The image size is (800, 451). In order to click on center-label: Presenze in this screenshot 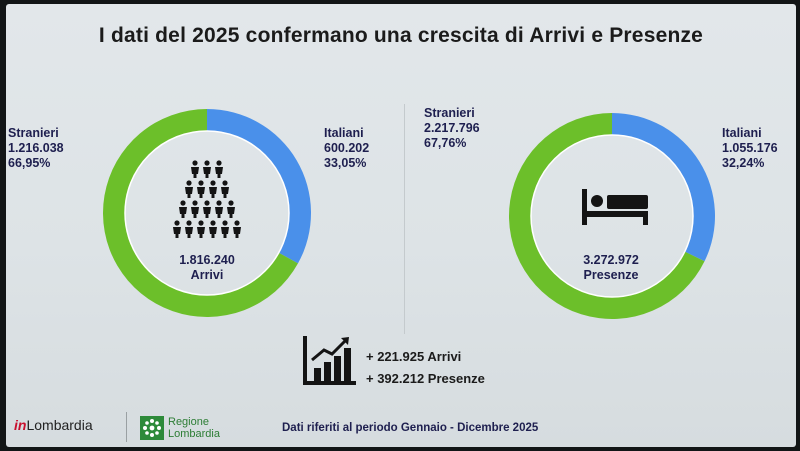, I will do `click(611, 275)`.